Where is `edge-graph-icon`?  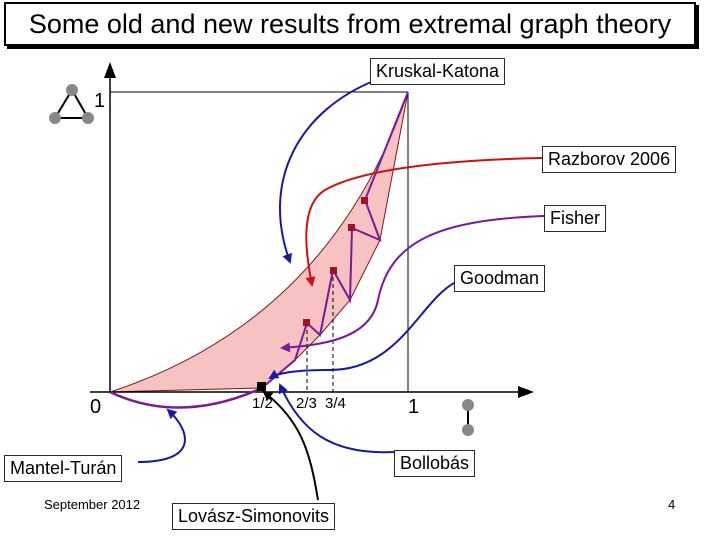
edge-graph-icon is located at coordinates (468, 417).